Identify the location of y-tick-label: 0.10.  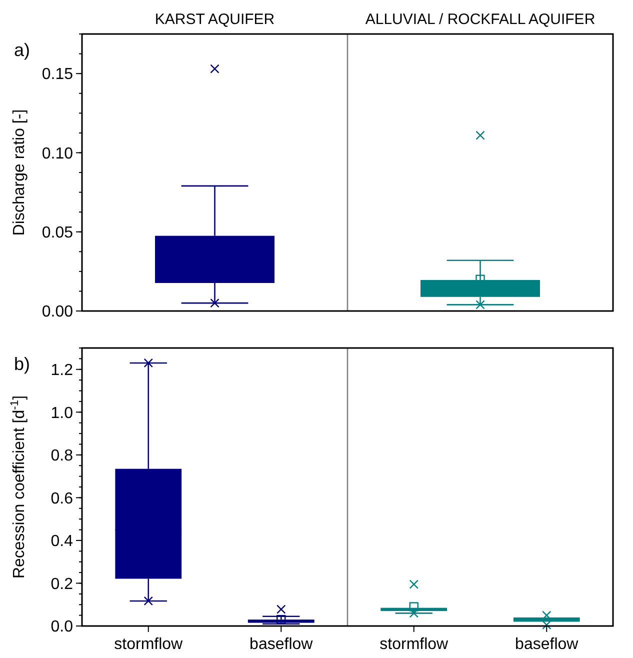
(58, 153).